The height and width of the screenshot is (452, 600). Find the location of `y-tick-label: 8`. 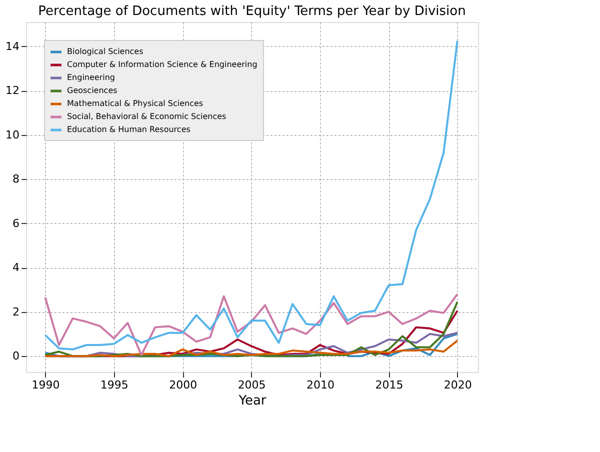

y-tick-label: 8 is located at coordinates (16, 179).